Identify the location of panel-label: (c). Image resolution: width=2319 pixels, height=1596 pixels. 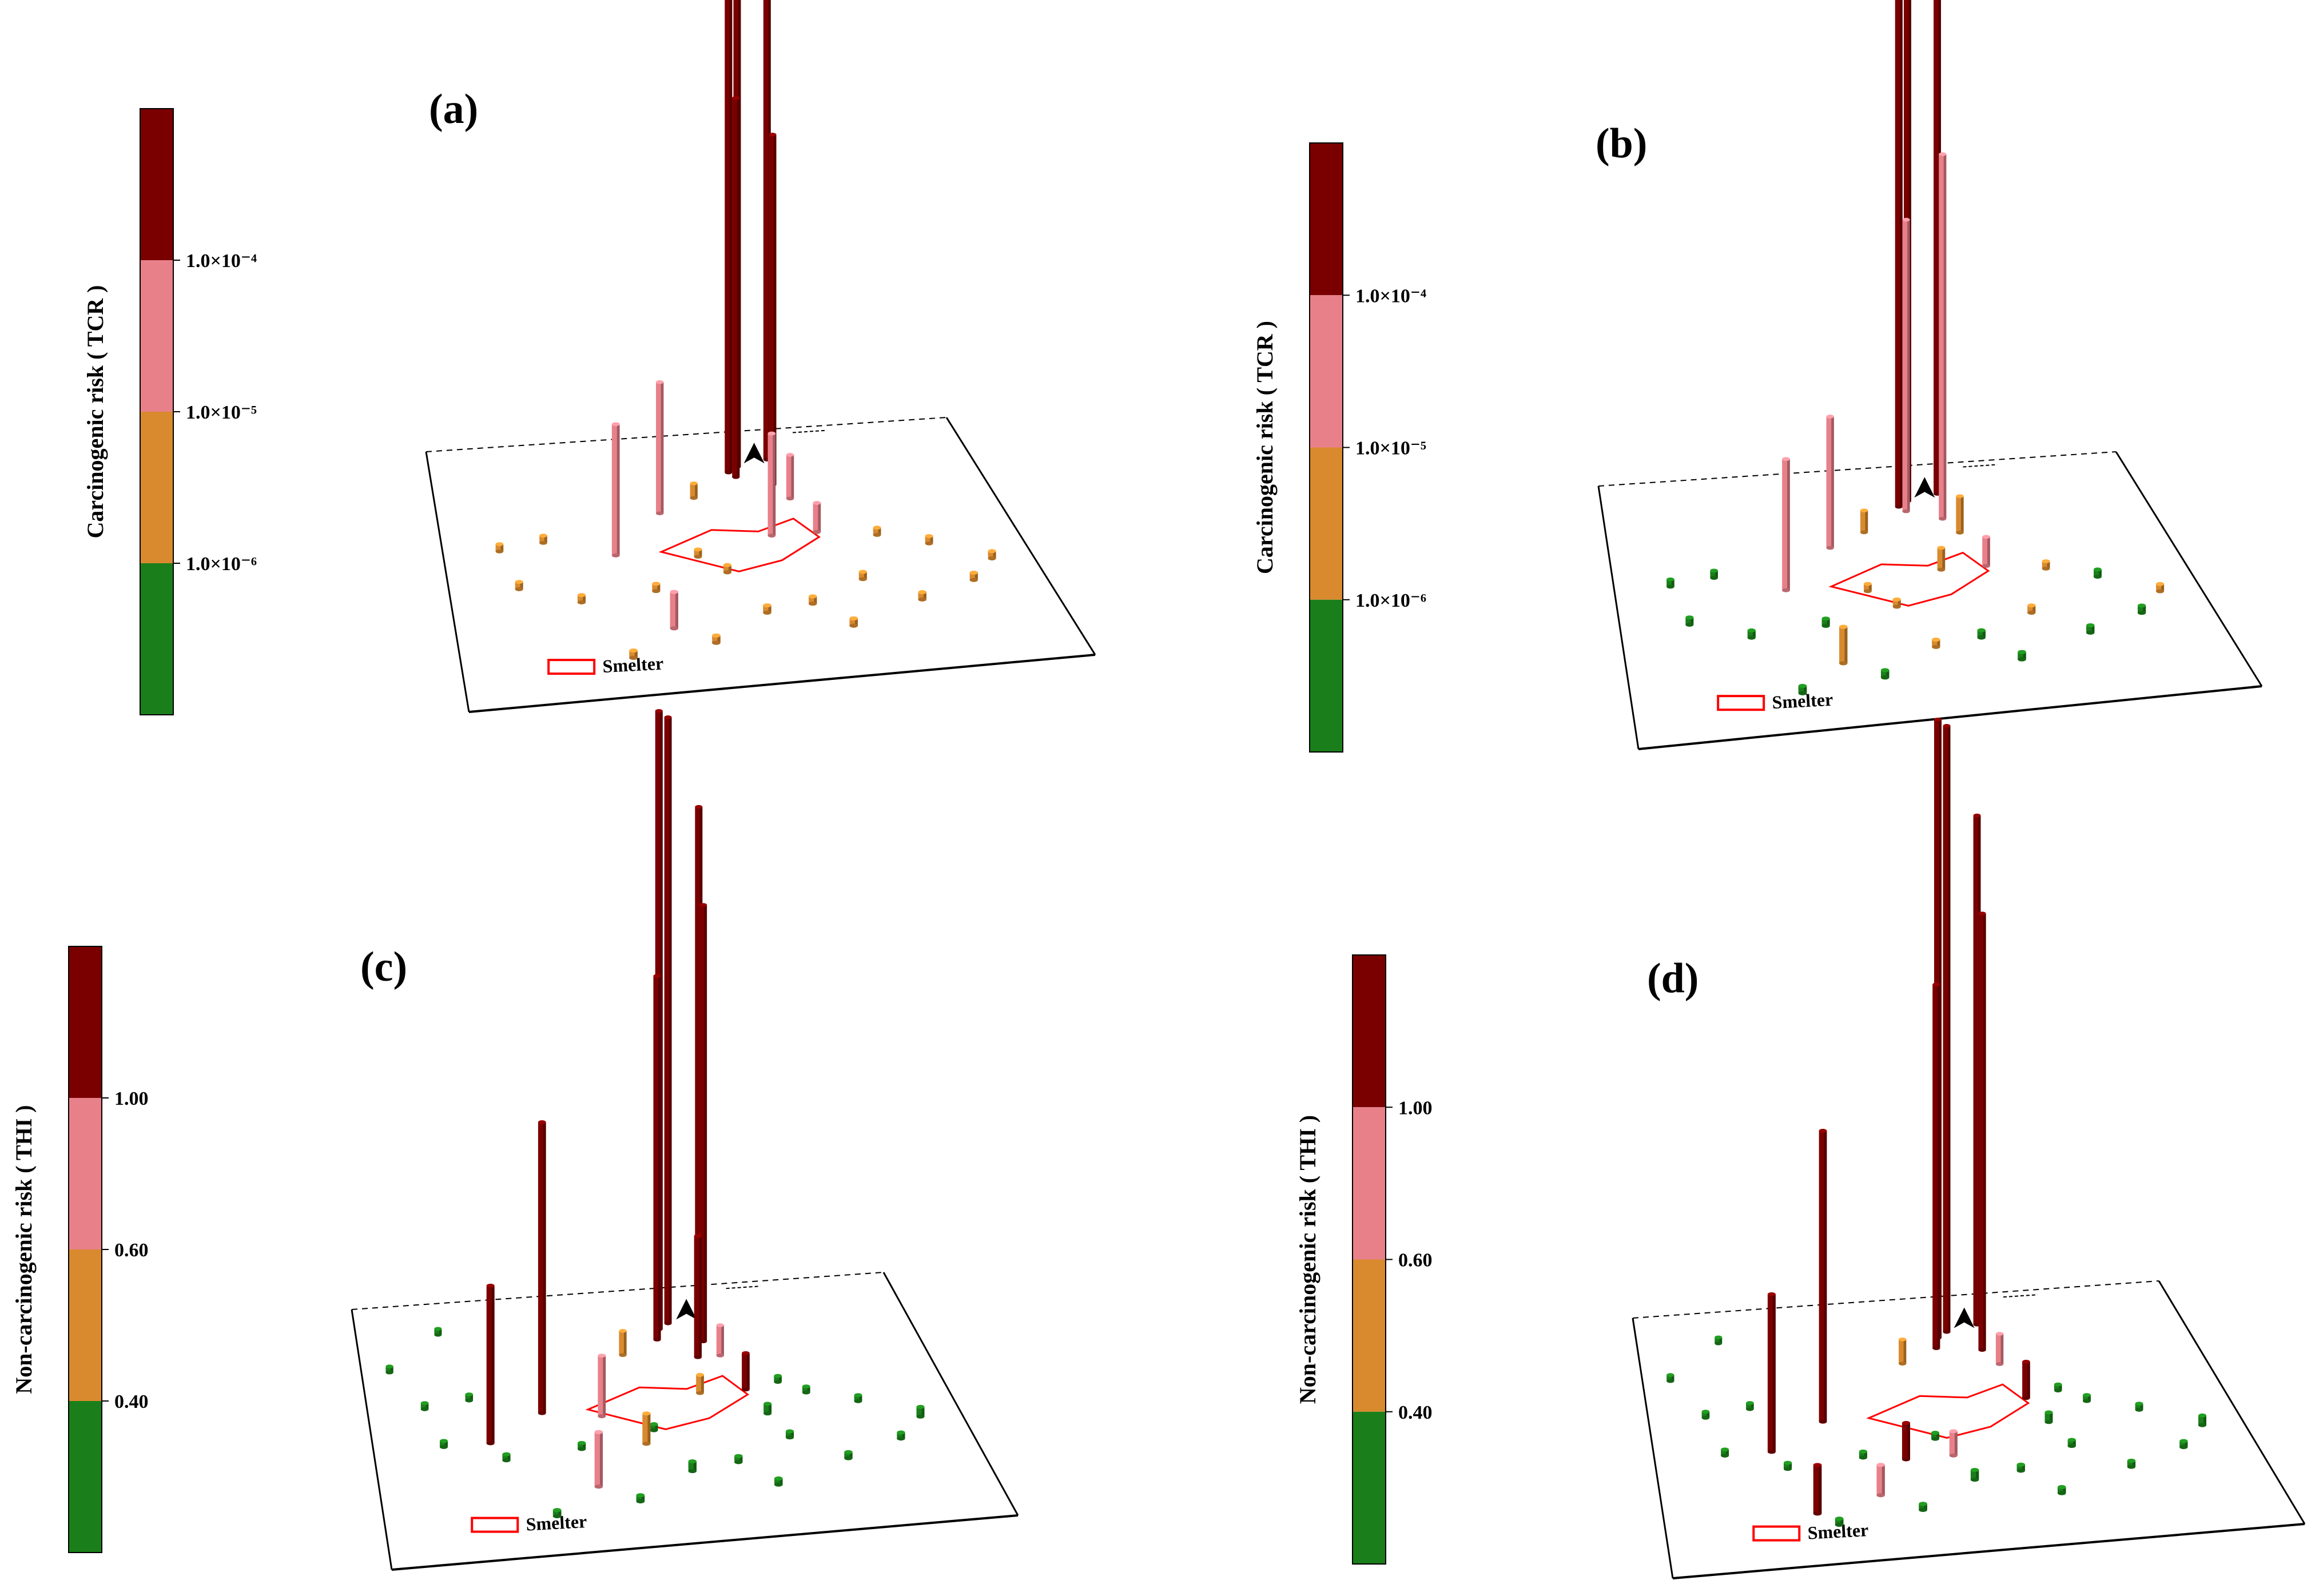
(383, 967).